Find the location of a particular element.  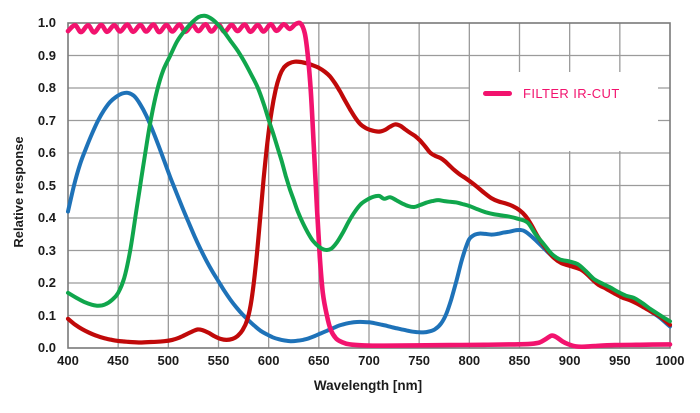

y-tick-1.0: 1.0 is located at coordinates (46, 22).